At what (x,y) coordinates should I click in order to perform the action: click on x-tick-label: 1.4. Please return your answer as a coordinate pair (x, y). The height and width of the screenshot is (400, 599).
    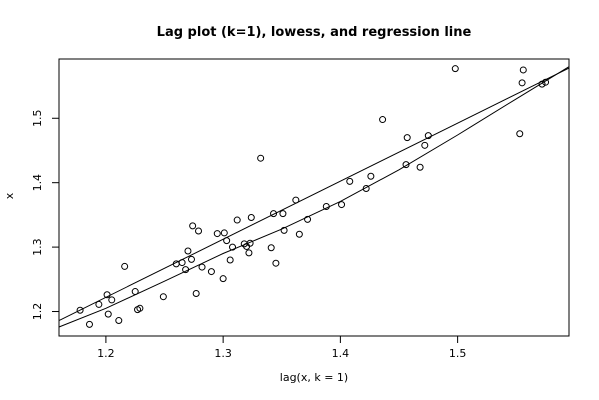
    Looking at the image, I should click on (341, 353).